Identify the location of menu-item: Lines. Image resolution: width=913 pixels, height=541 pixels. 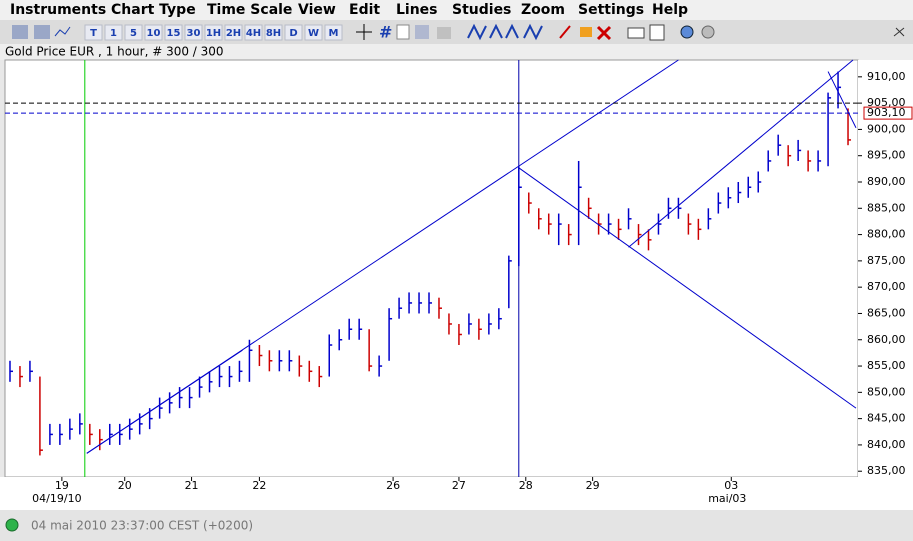
(417, 10).